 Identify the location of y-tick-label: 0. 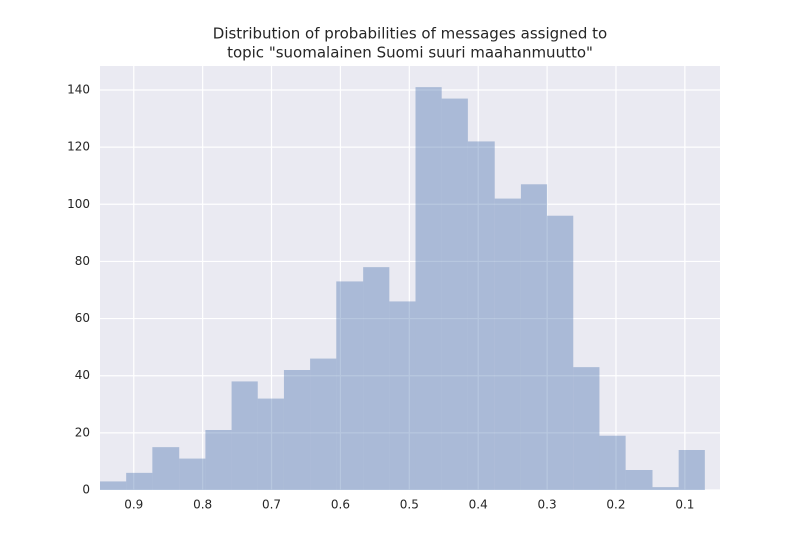
(86, 490).